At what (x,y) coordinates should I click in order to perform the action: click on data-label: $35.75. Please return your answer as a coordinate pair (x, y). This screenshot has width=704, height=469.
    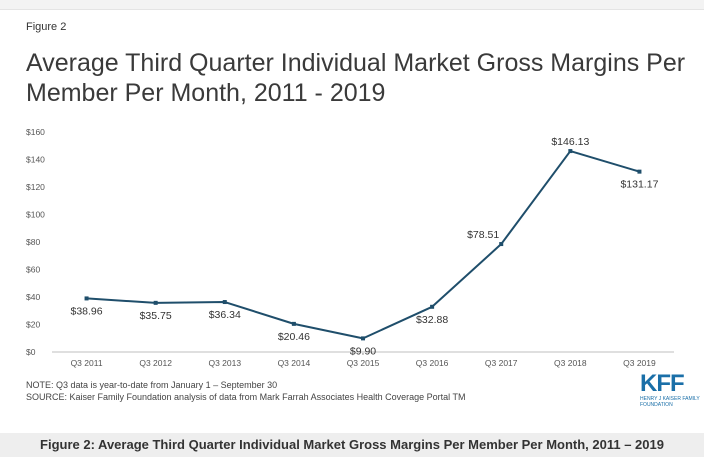
    Looking at the image, I should click on (156, 316).